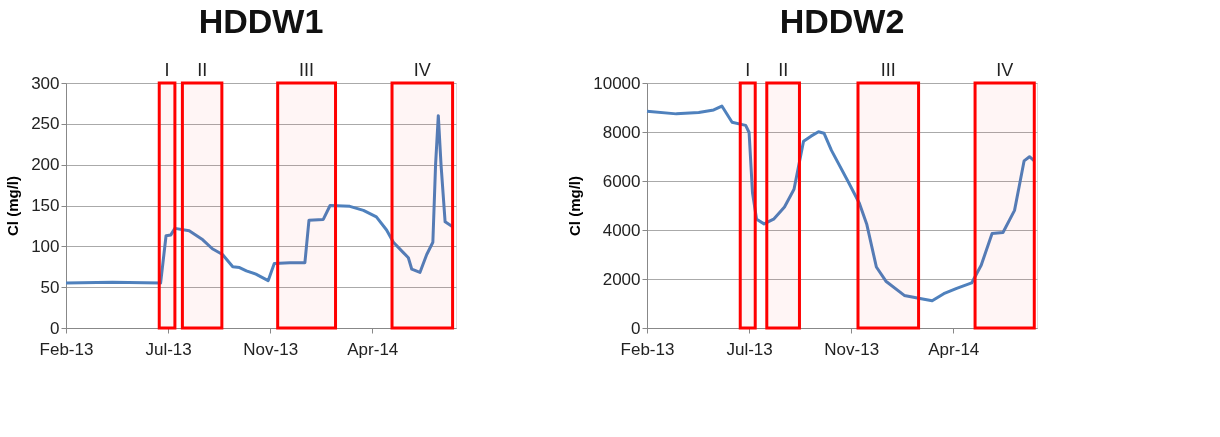  What do you see at coordinates (45, 205) in the screenshot?
I see `y-tick-label: 150` at bounding box center [45, 205].